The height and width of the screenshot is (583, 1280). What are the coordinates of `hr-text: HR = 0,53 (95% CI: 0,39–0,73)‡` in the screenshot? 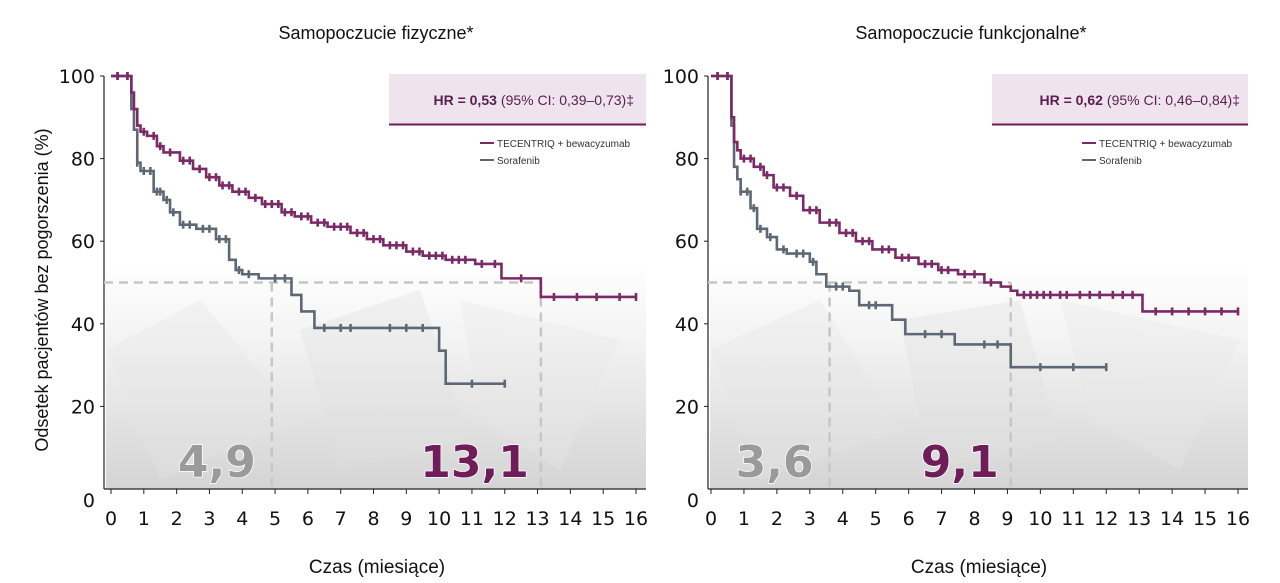 It's located at (533, 100).